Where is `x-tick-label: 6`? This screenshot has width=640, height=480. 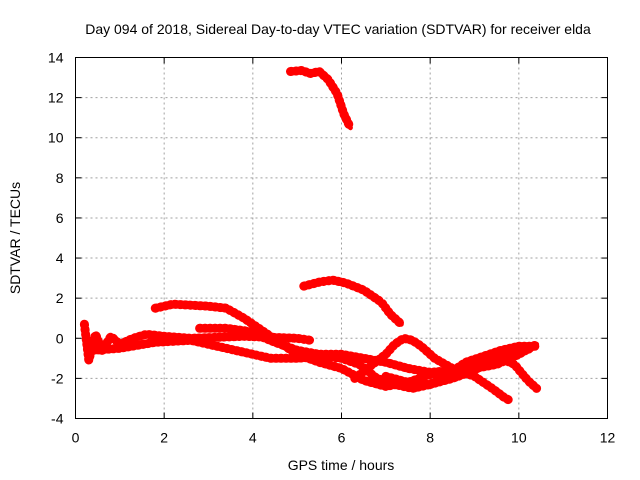
x-tick-label: 6 is located at coordinates (342, 438).